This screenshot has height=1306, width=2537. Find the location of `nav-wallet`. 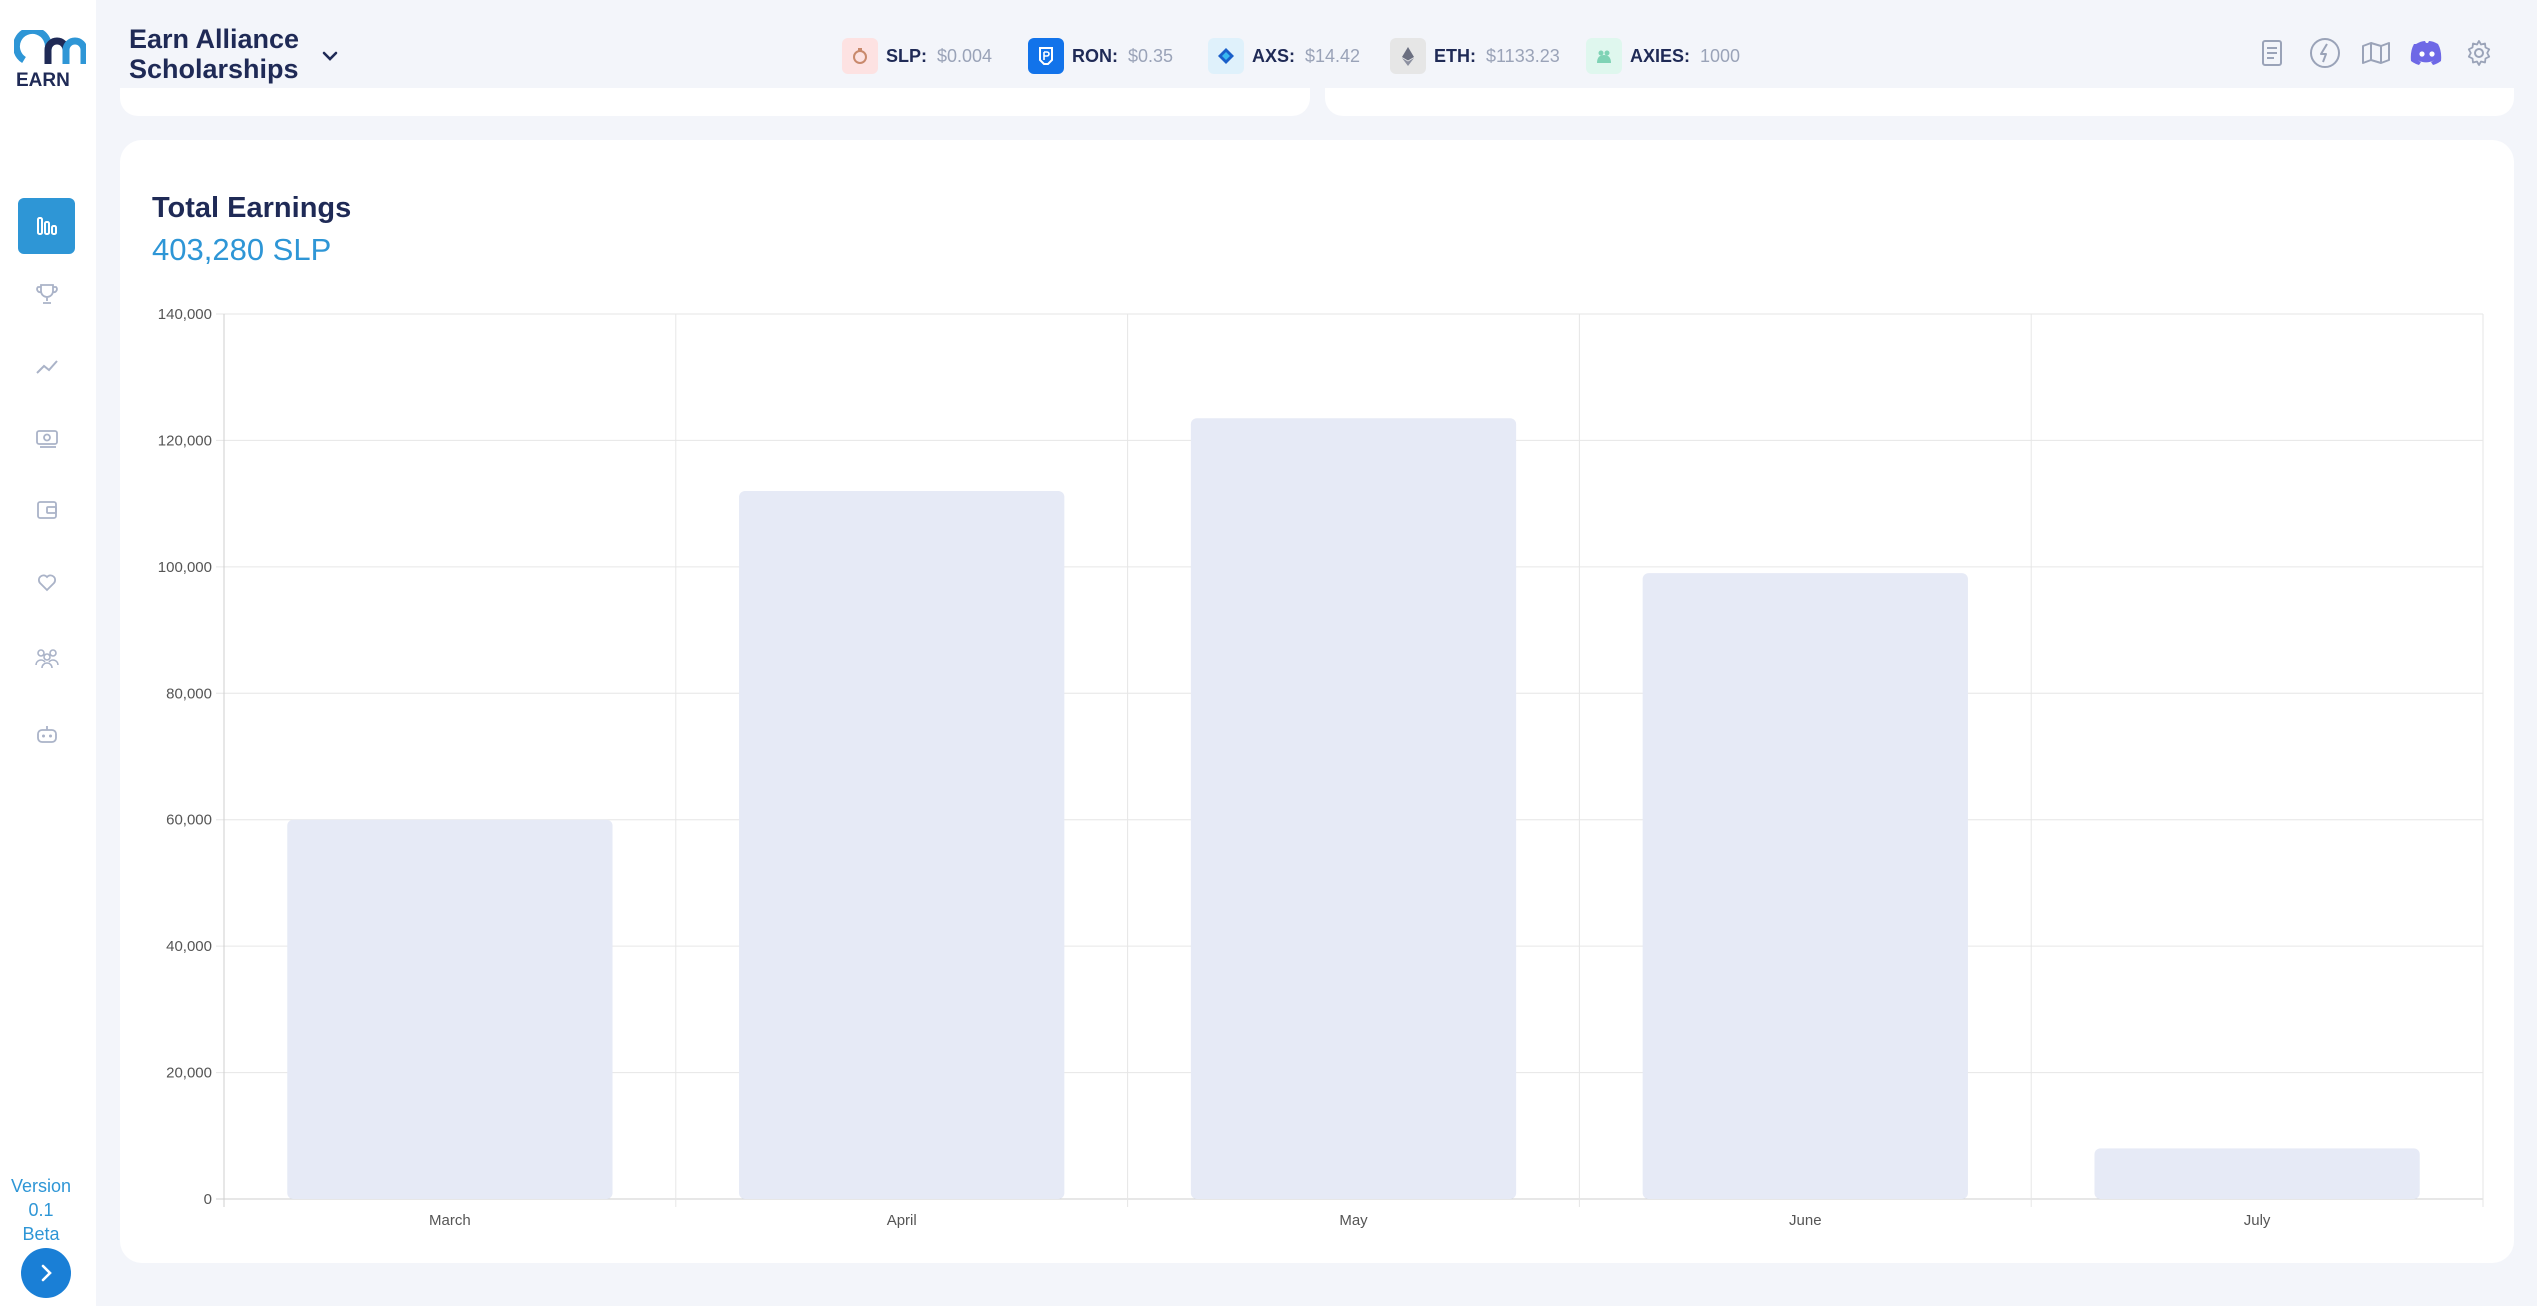

nav-wallet is located at coordinates (46, 510).